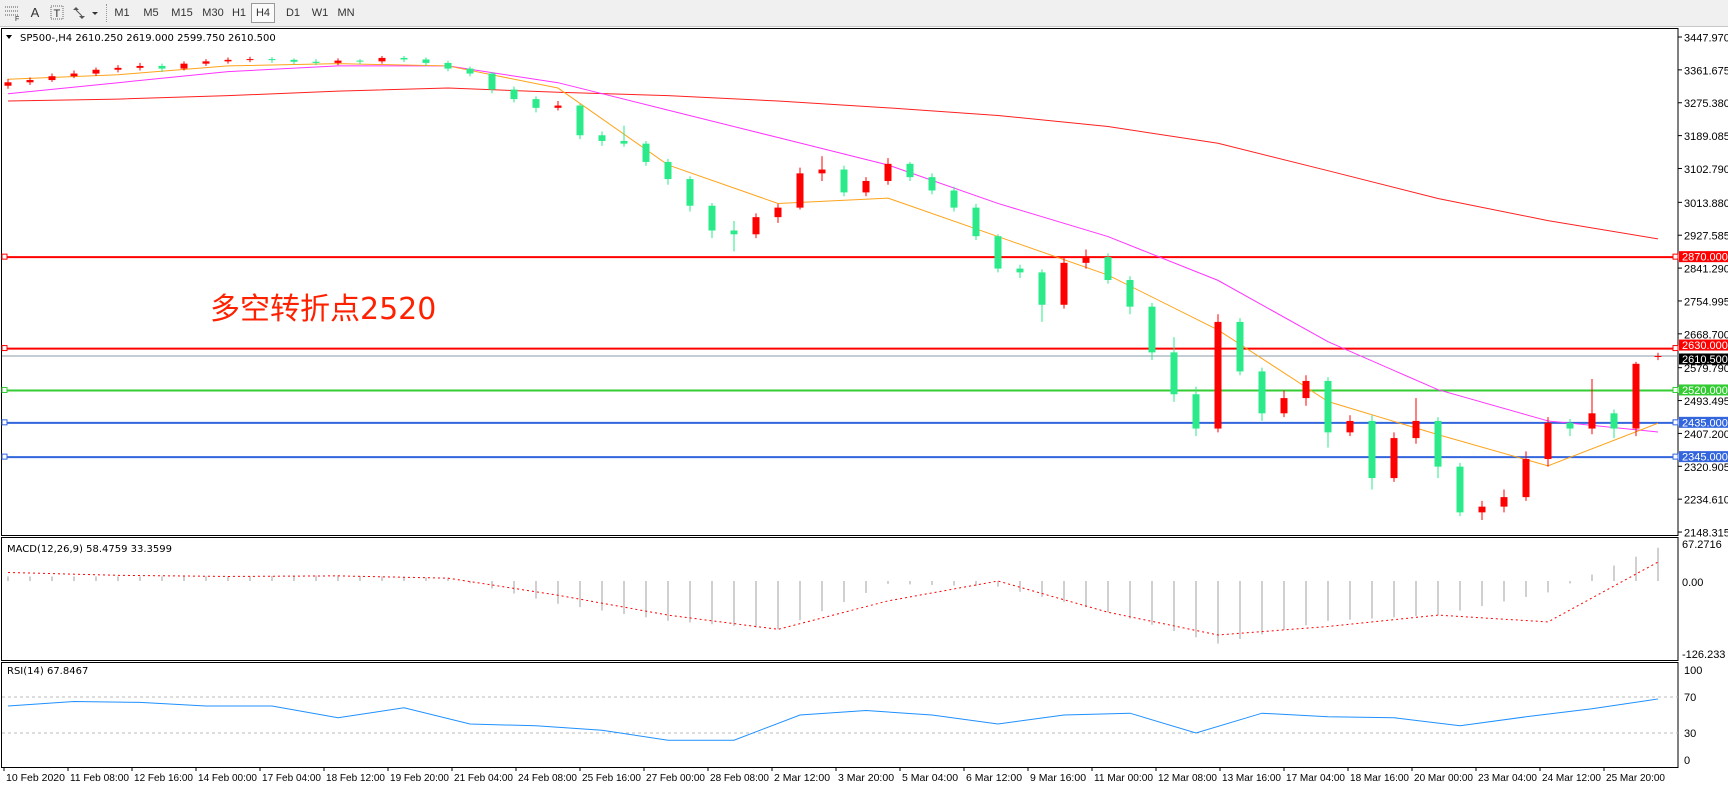 The width and height of the screenshot is (1728, 790). What do you see at coordinates (13, 13) in the screenshot?
I see `grid-f-icon: F` at bounding box center [13, 13].